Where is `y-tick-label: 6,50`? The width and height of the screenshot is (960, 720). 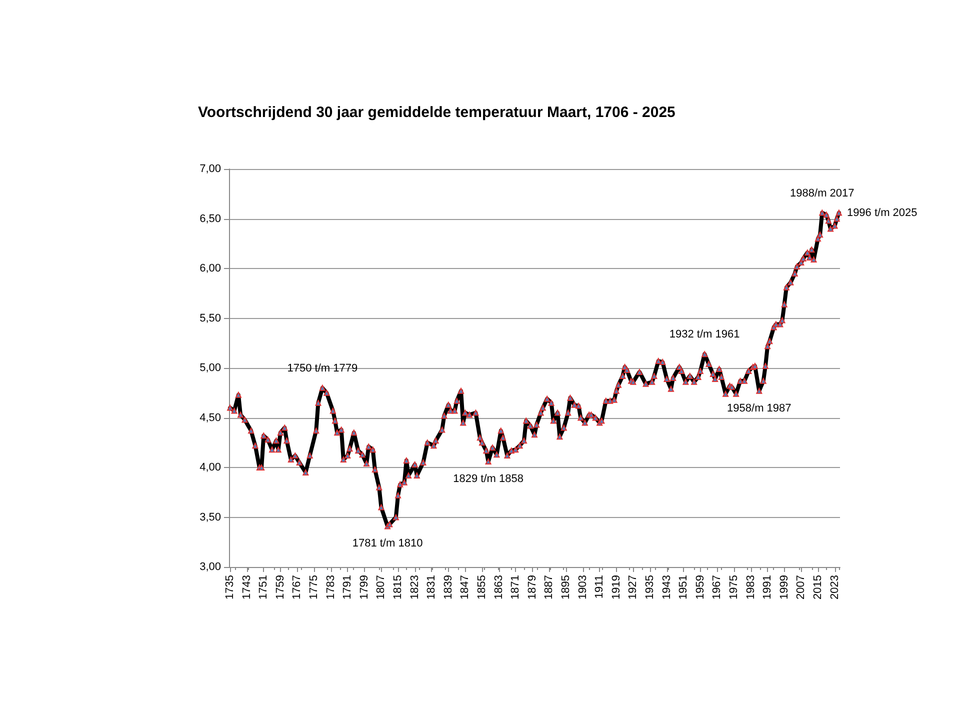
y-tick-label: 6,50 is located at coordinates (210, 218).